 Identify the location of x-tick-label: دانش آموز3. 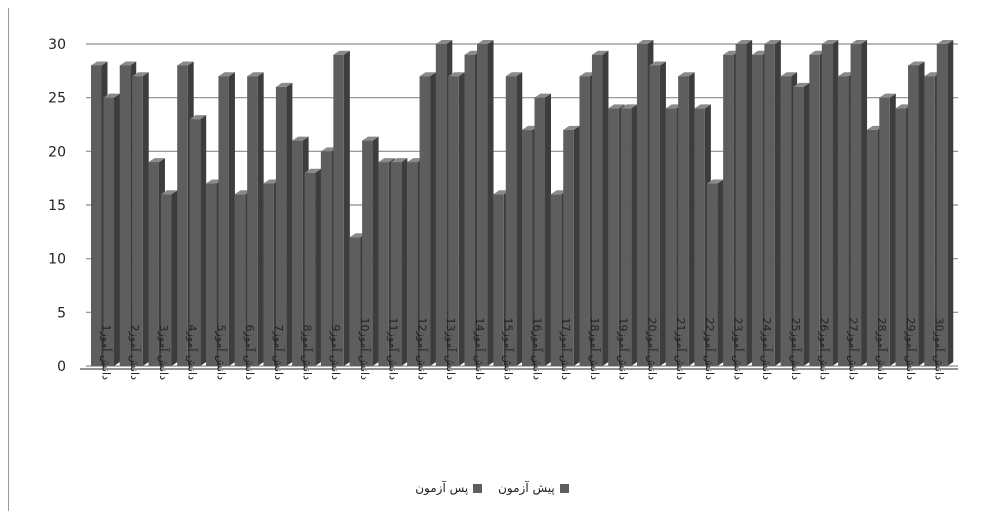
(164, 353).